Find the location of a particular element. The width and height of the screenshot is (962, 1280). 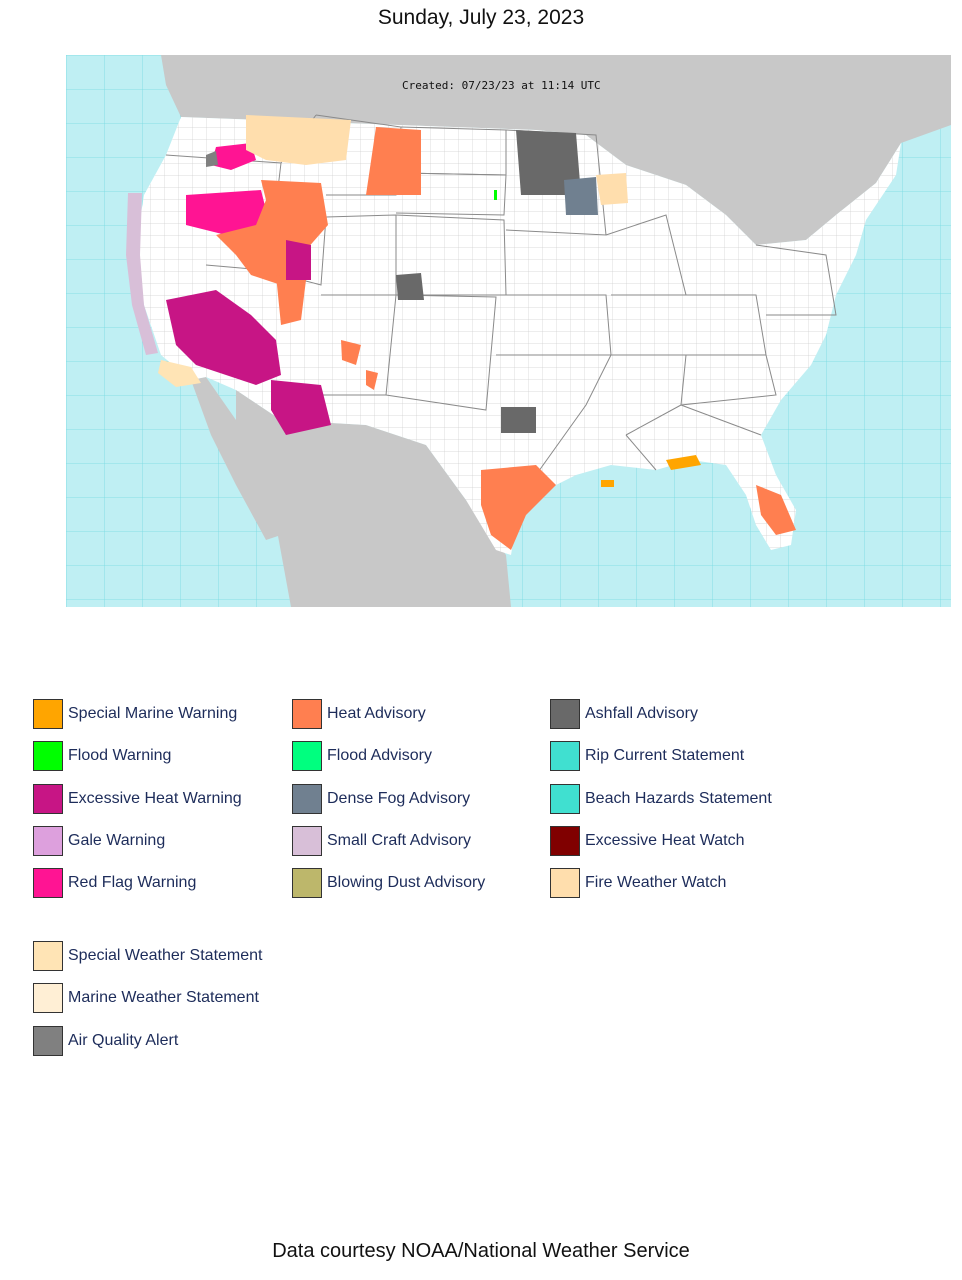

legend-item: Flood Warning is located at coordinates (102, 756).